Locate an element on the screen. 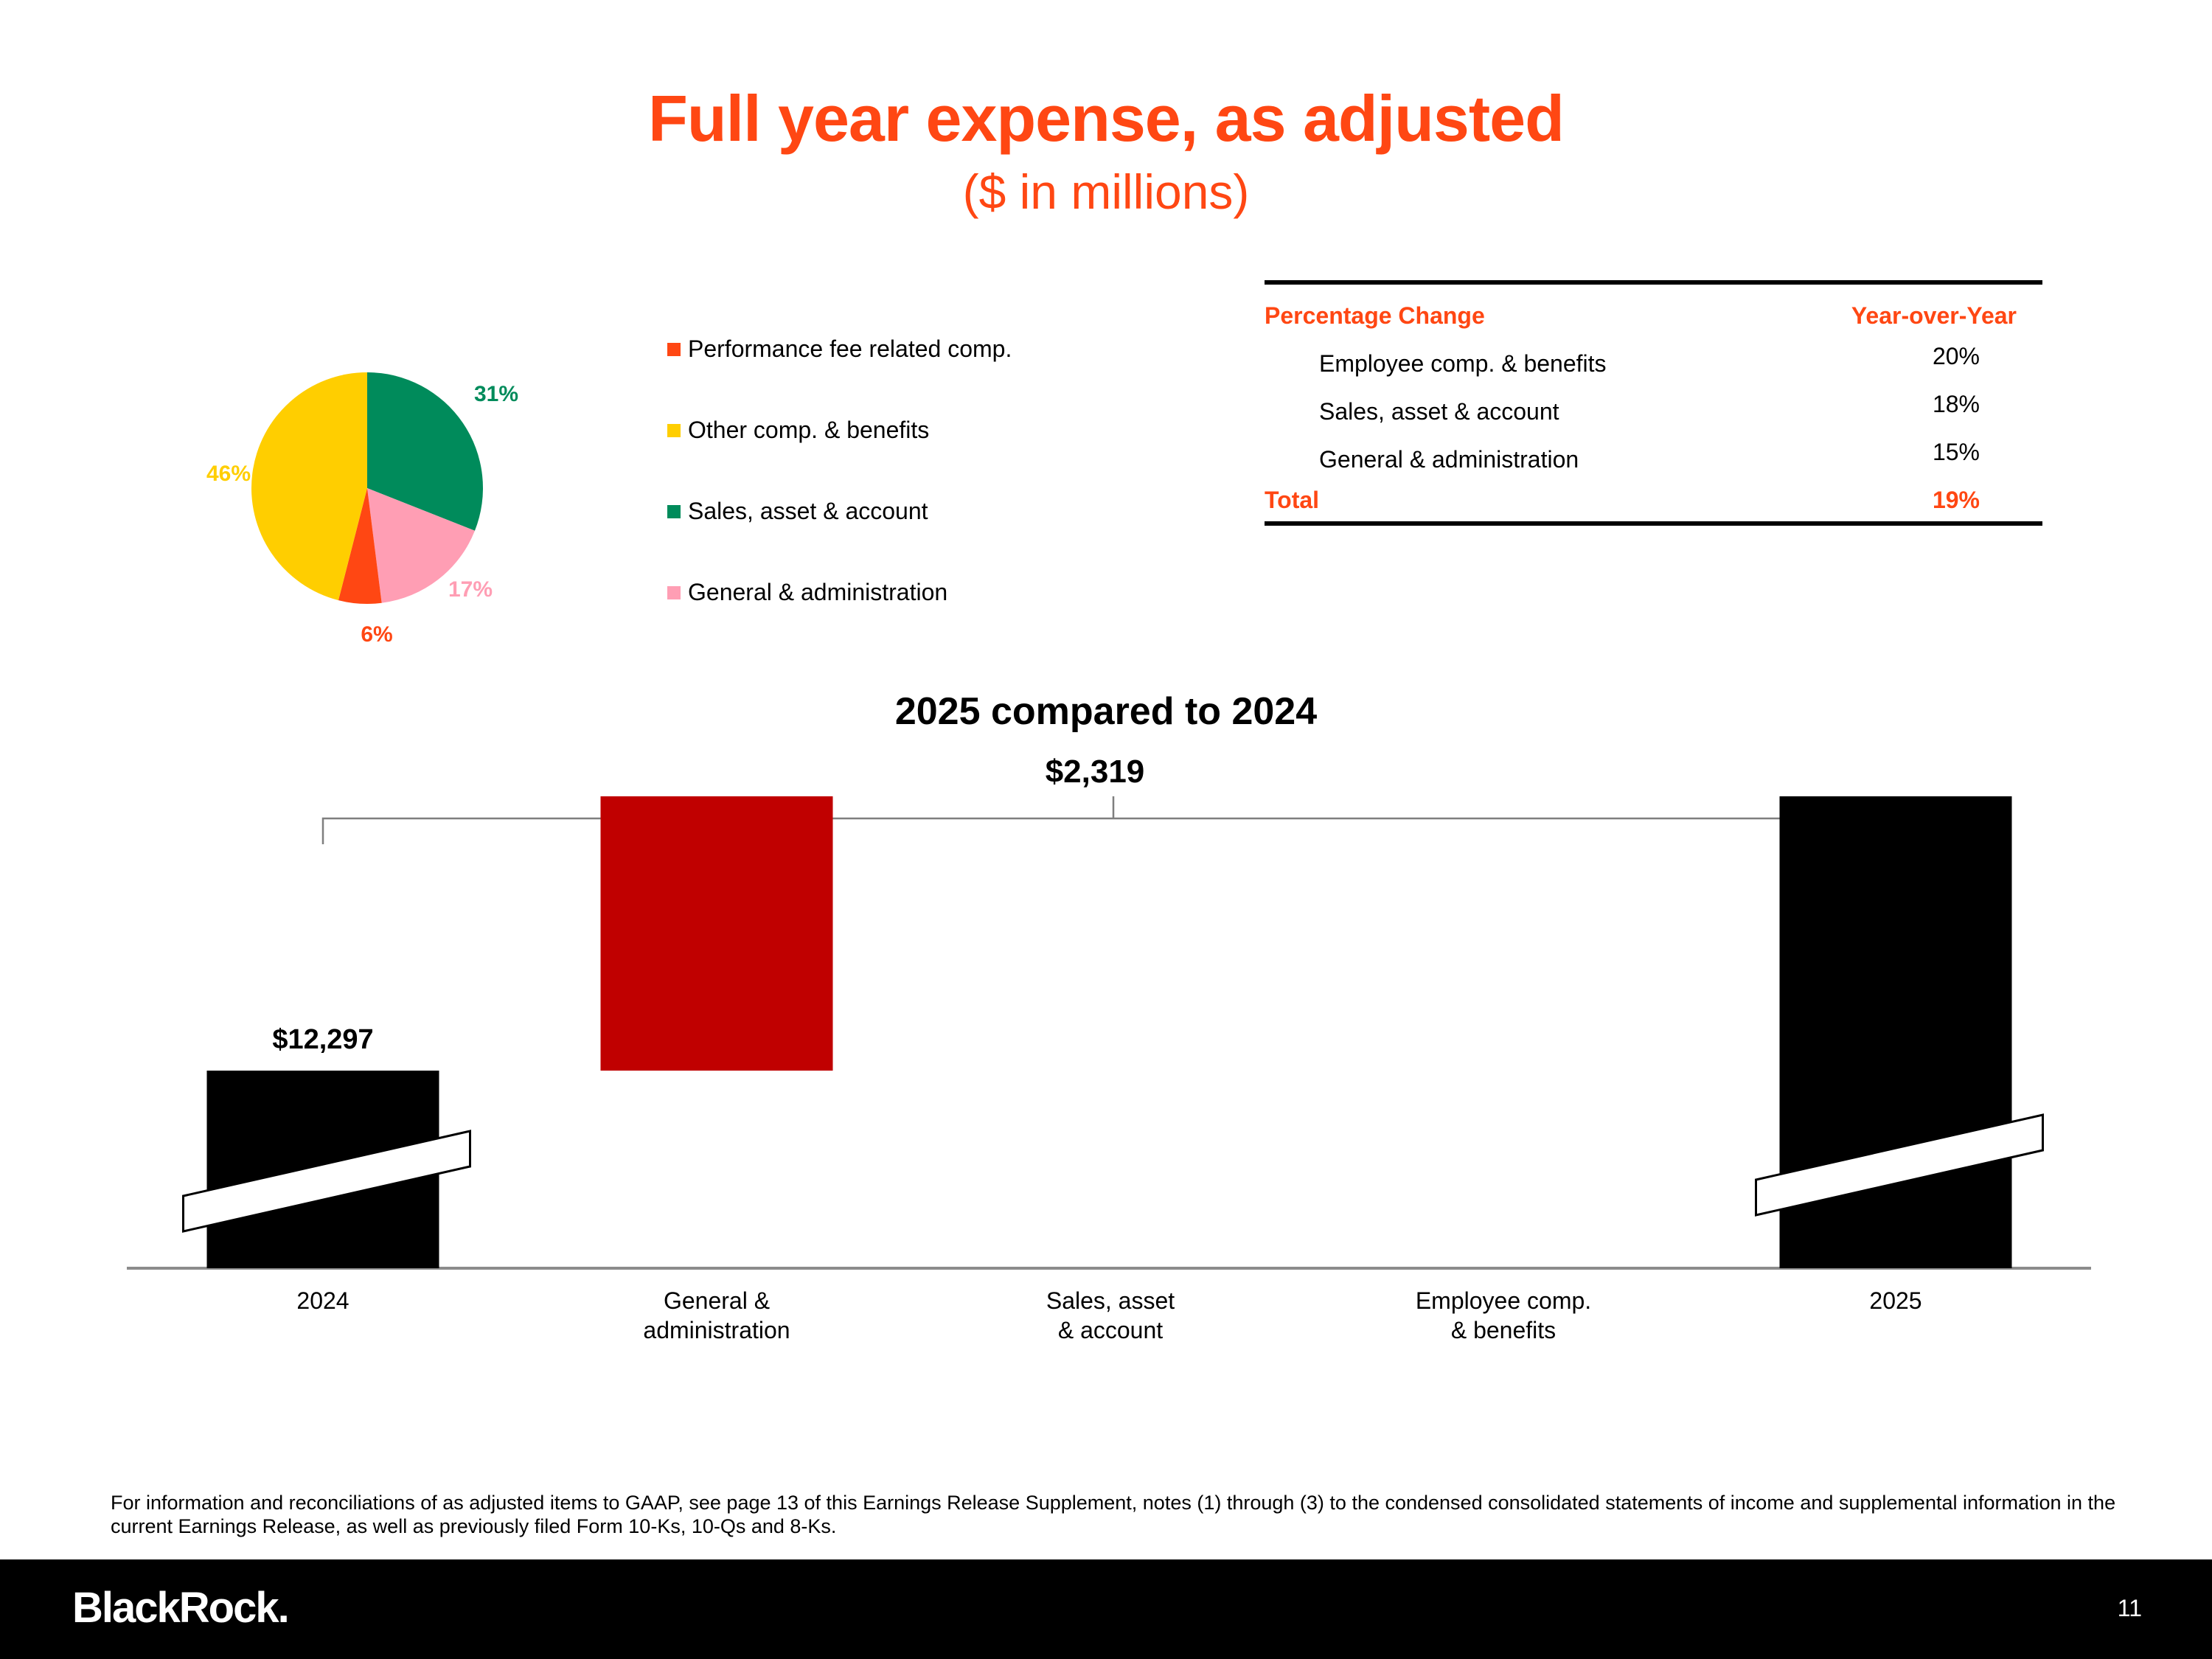 Image resolution: width=2212 pixels, height=1659 pixels. page-title: Full year expense, as adjusted is located at coordinates (1106, 118).